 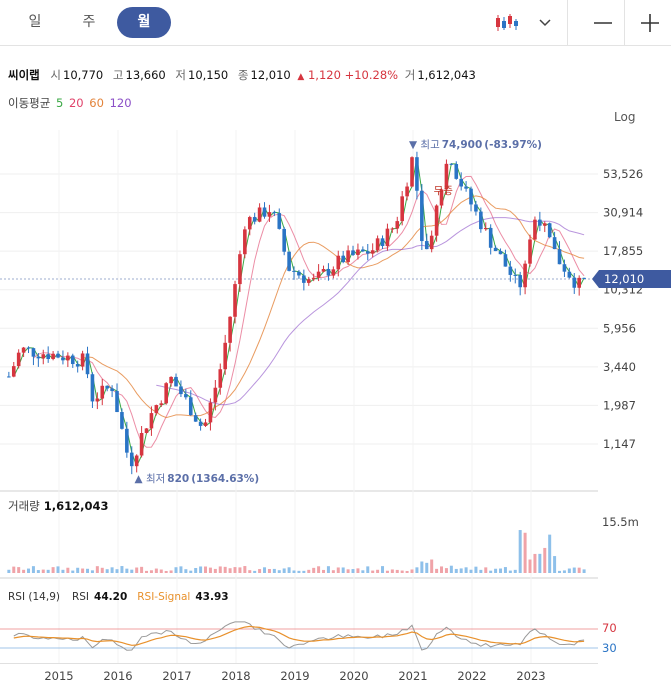 I want to click on chart-type-dropdown, so click(x=545, y=23).